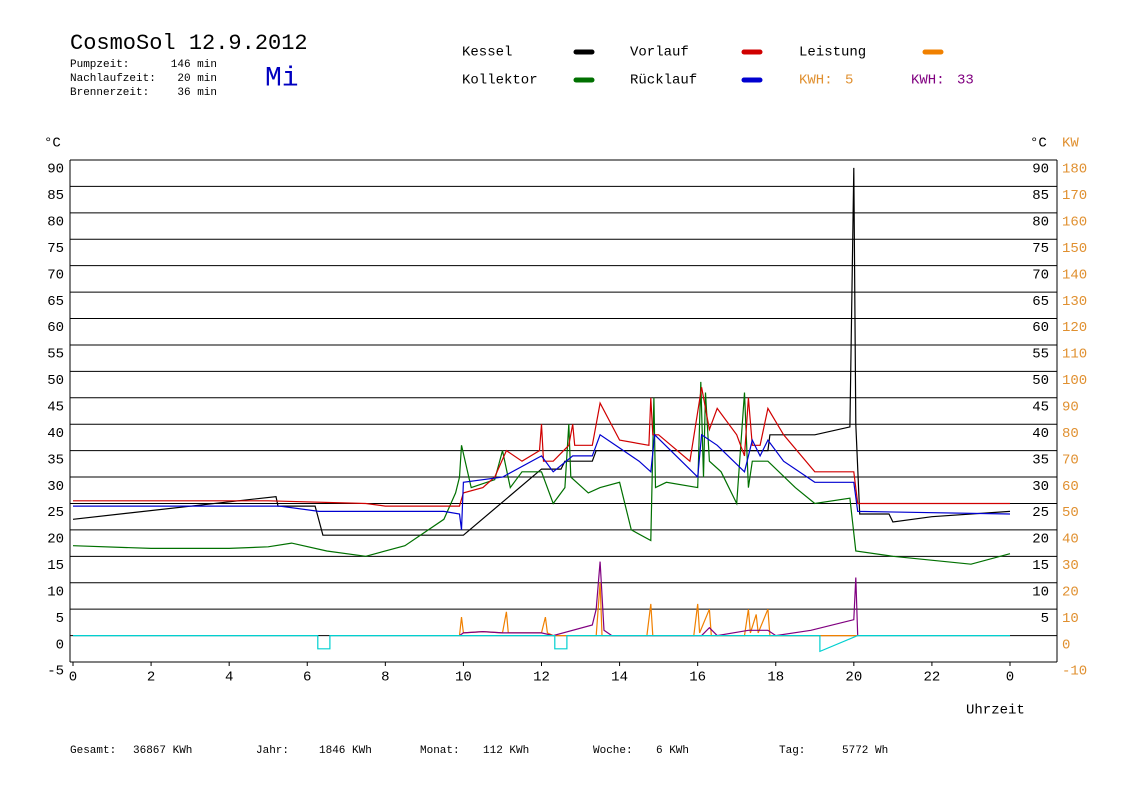  I want to click on y-right-tick-label: 50, so click(1040, 381).